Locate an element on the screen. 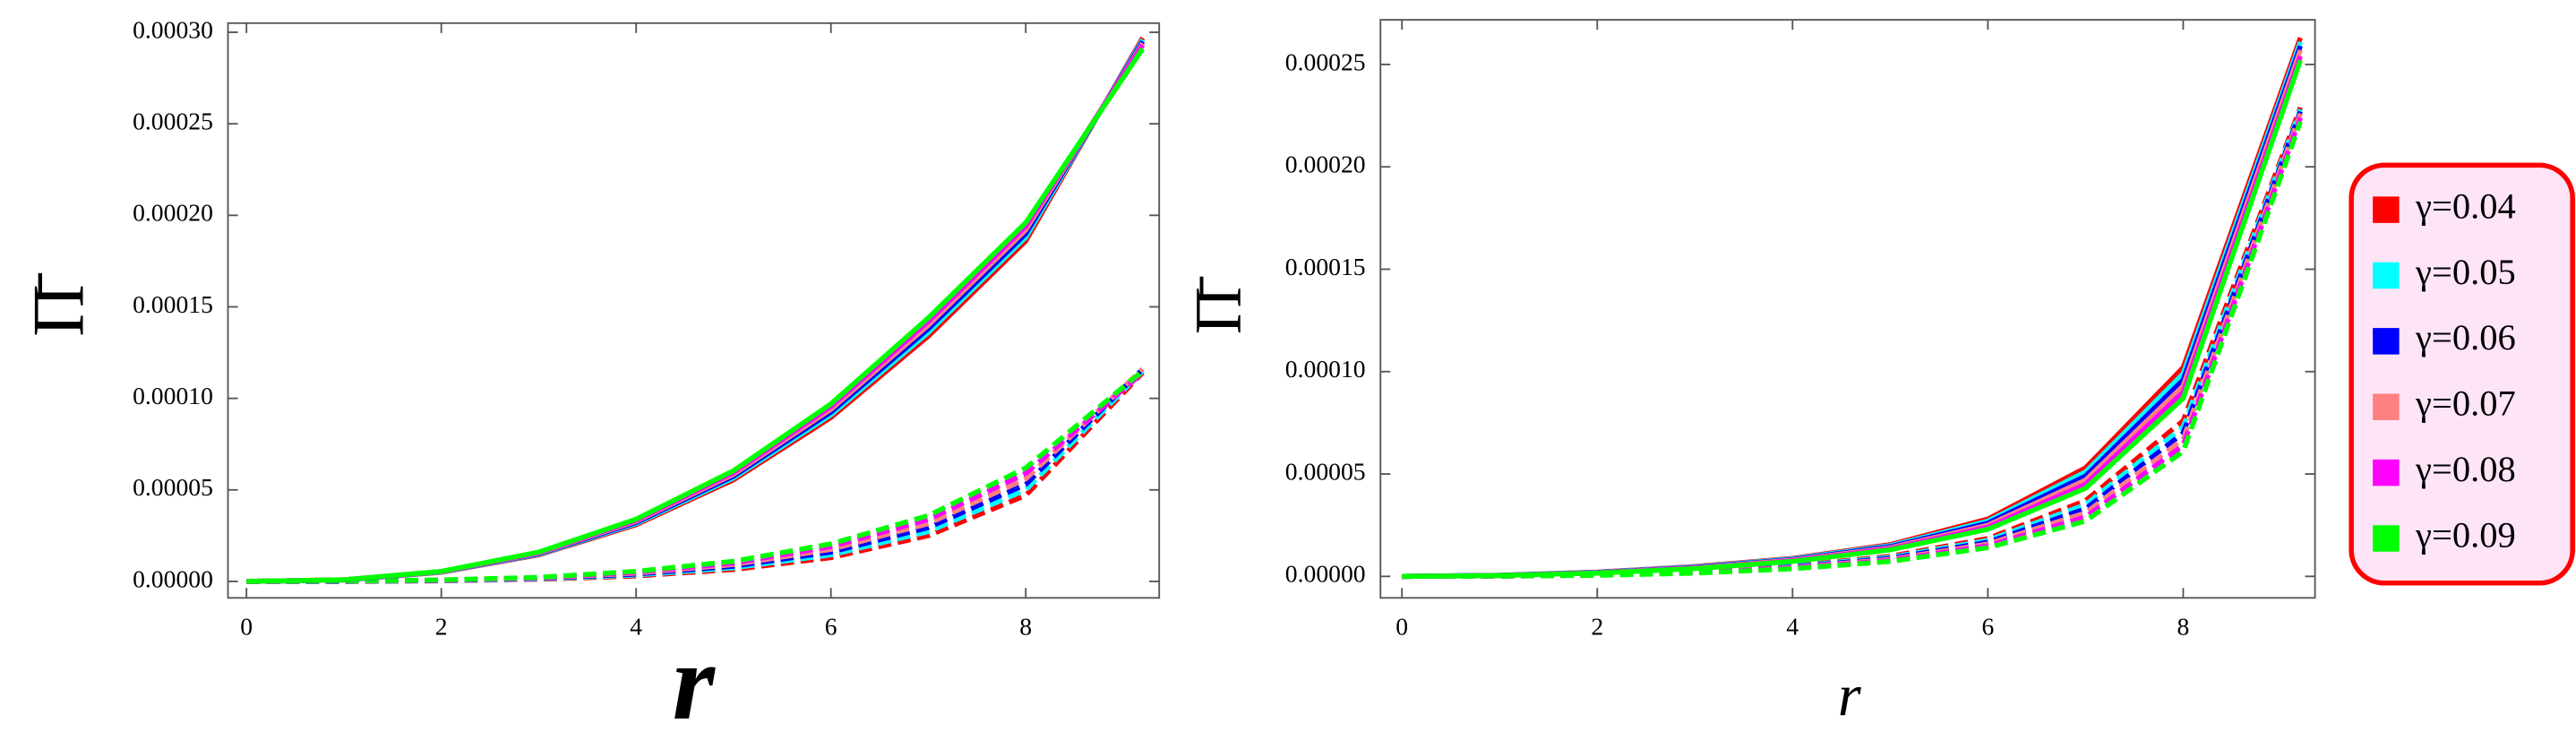 This screenshot has width=2576, height=749. y-tick-label: 0.00030 is located at coordinates (173, 29).